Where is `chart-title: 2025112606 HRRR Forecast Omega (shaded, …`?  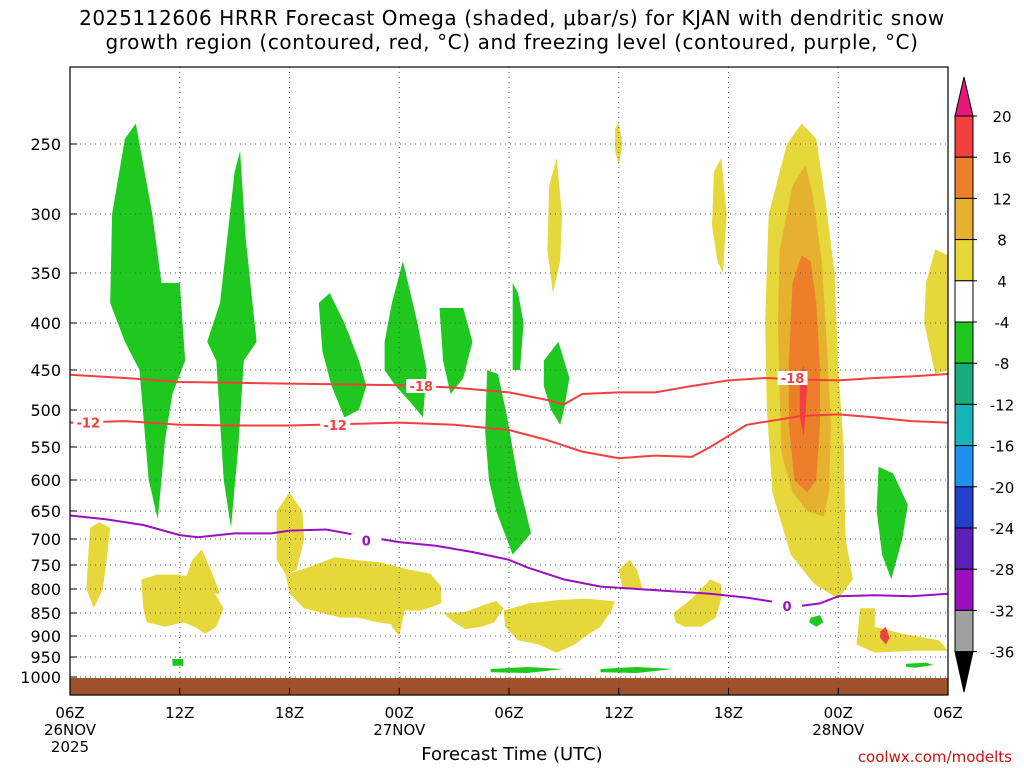
chart-title: 2025112606 HRRR Forecast Omega (shaded, … is located at coordinates (512, 30).